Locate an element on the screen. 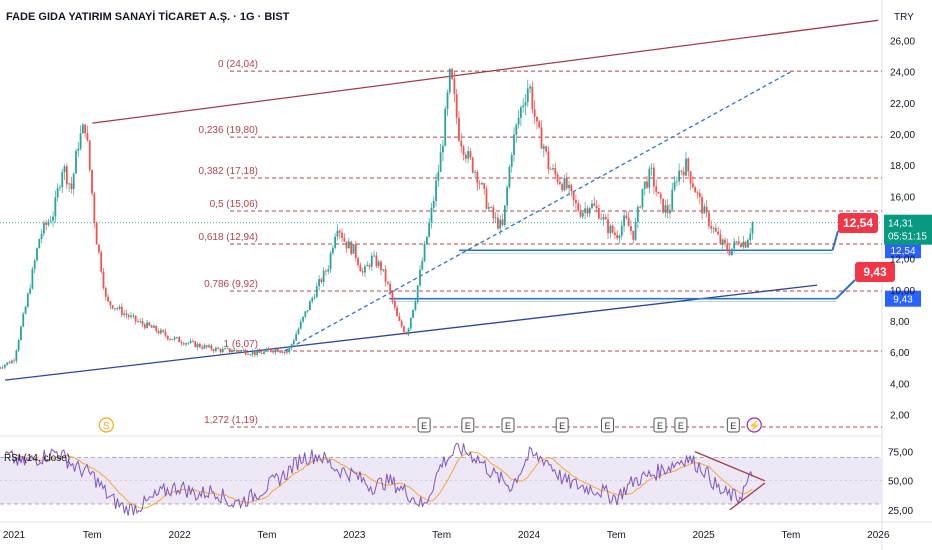  rsi-tick-label: 50,00 is located at coordinates (900, 482).